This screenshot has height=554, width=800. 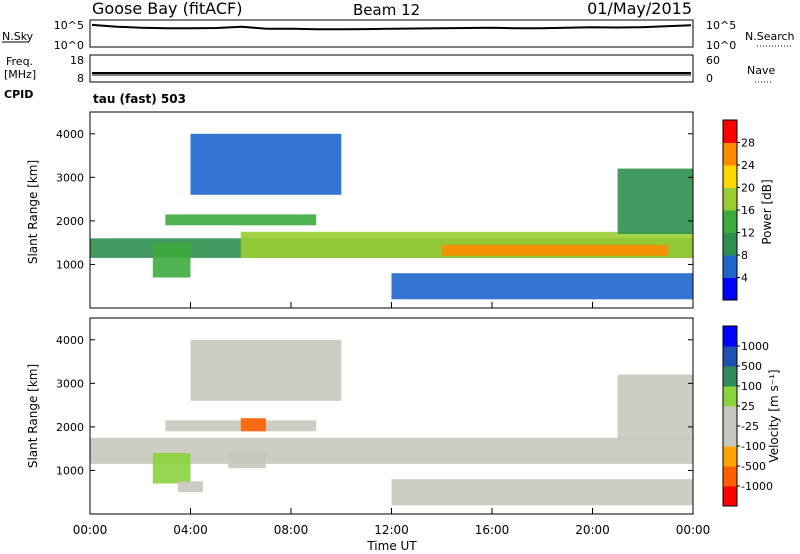 I want to click on nave-label: Nave, so click(x=761, y=70).